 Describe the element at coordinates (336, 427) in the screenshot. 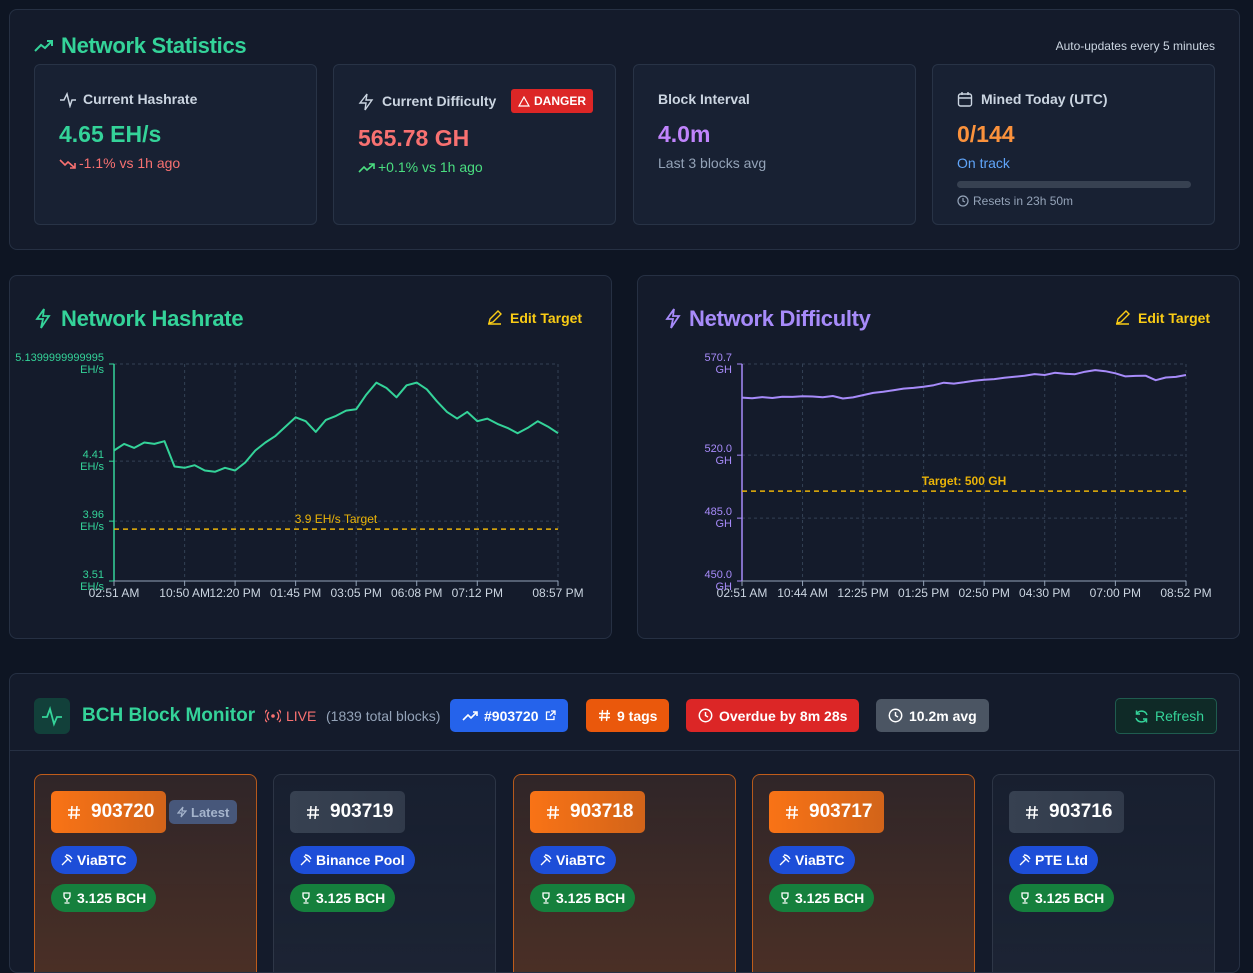

I see `data-line` at that location.